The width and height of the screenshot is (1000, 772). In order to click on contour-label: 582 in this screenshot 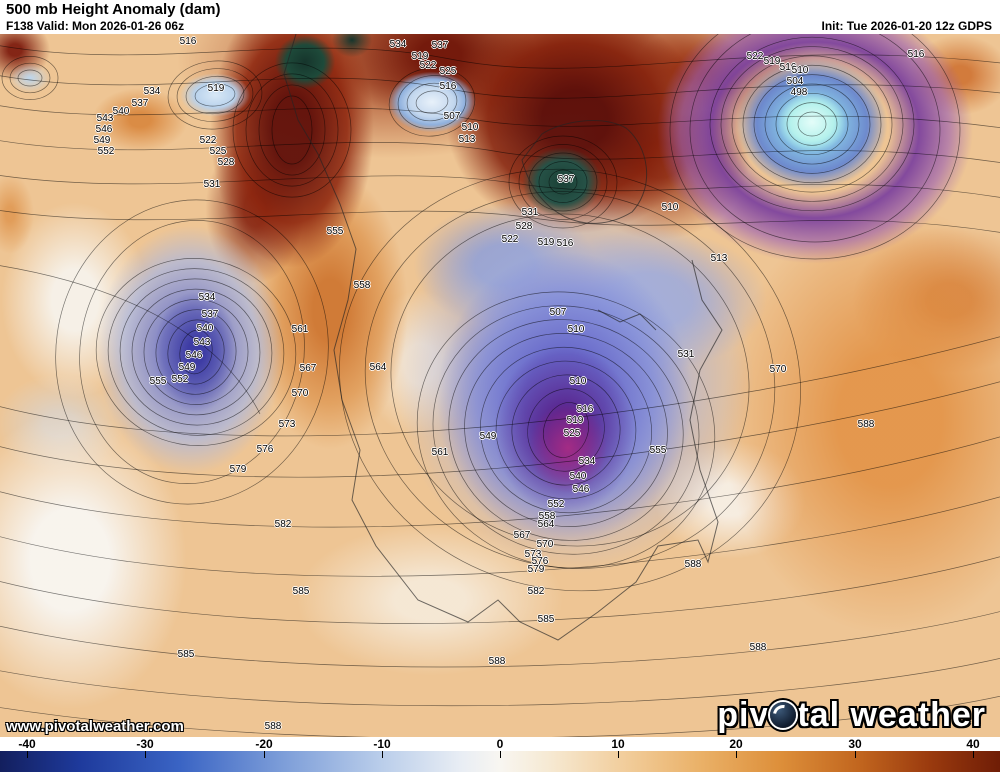, I will do `click(536, 591)`.